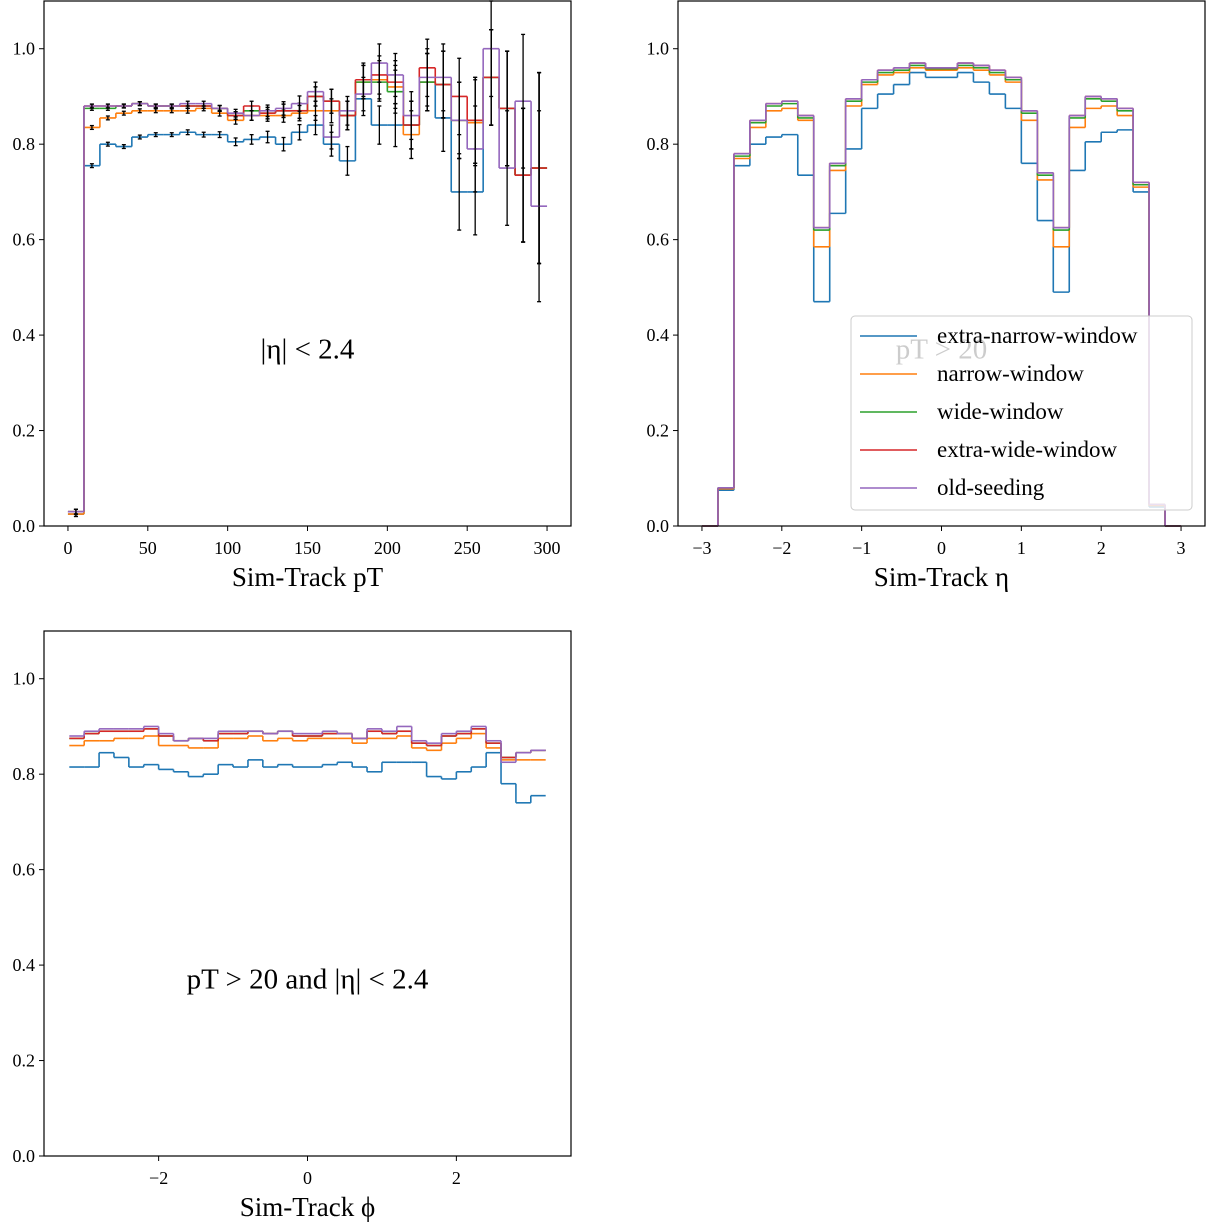 This screenshot has height=1227, width=1207. Describe the element at coordinates (1027, 449) in the screenshot. I see `legend-label: extra-wide-window` at that location.